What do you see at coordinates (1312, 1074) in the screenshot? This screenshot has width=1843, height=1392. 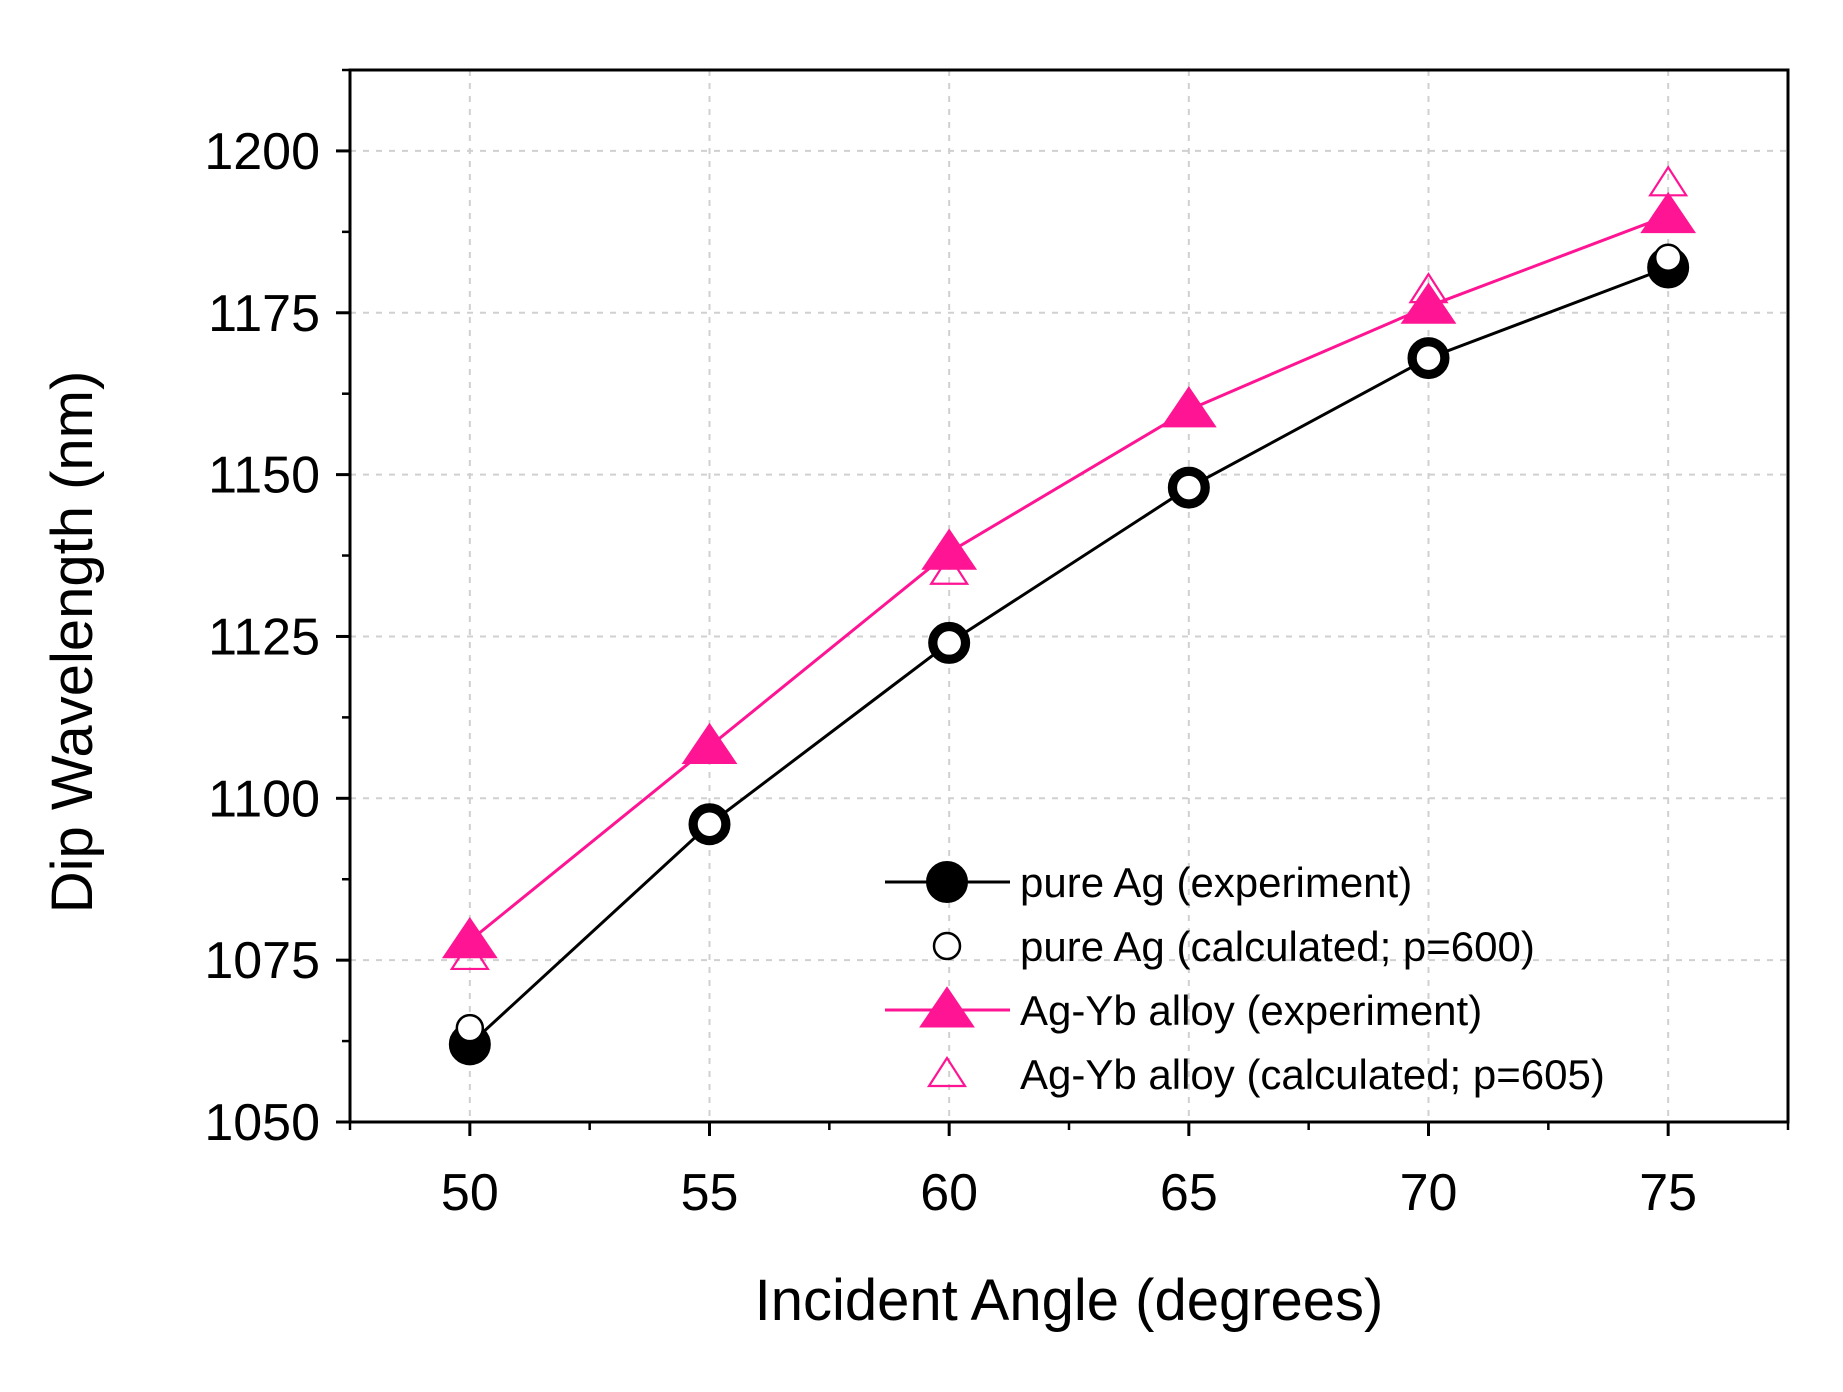 I see `legend-label: Ag-Yb alloy (calculated; p=605)` at bounding box center [1312, 1074].